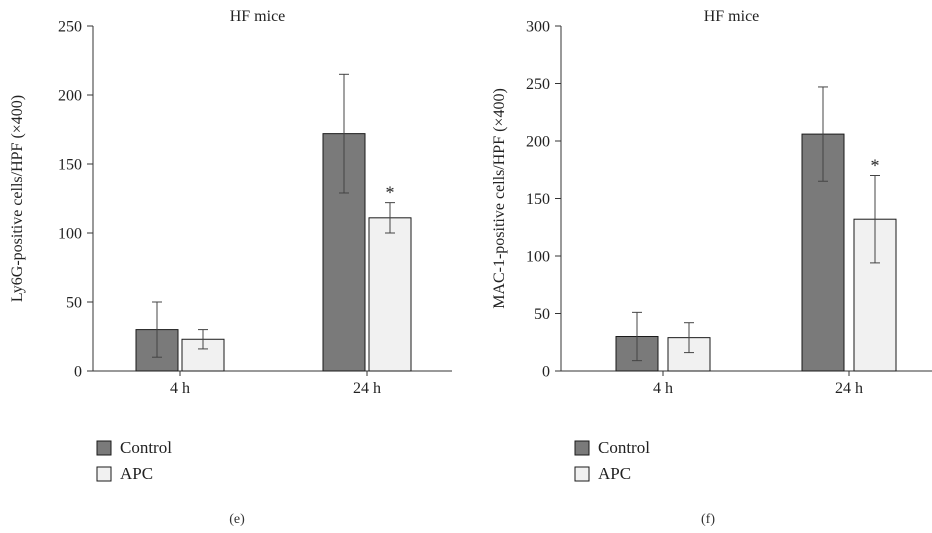 This screenshot has width=932, height=533. Describe the element at coordinates (538, 27) in the screenshot. I see `y-tick-label: 300` at that location.